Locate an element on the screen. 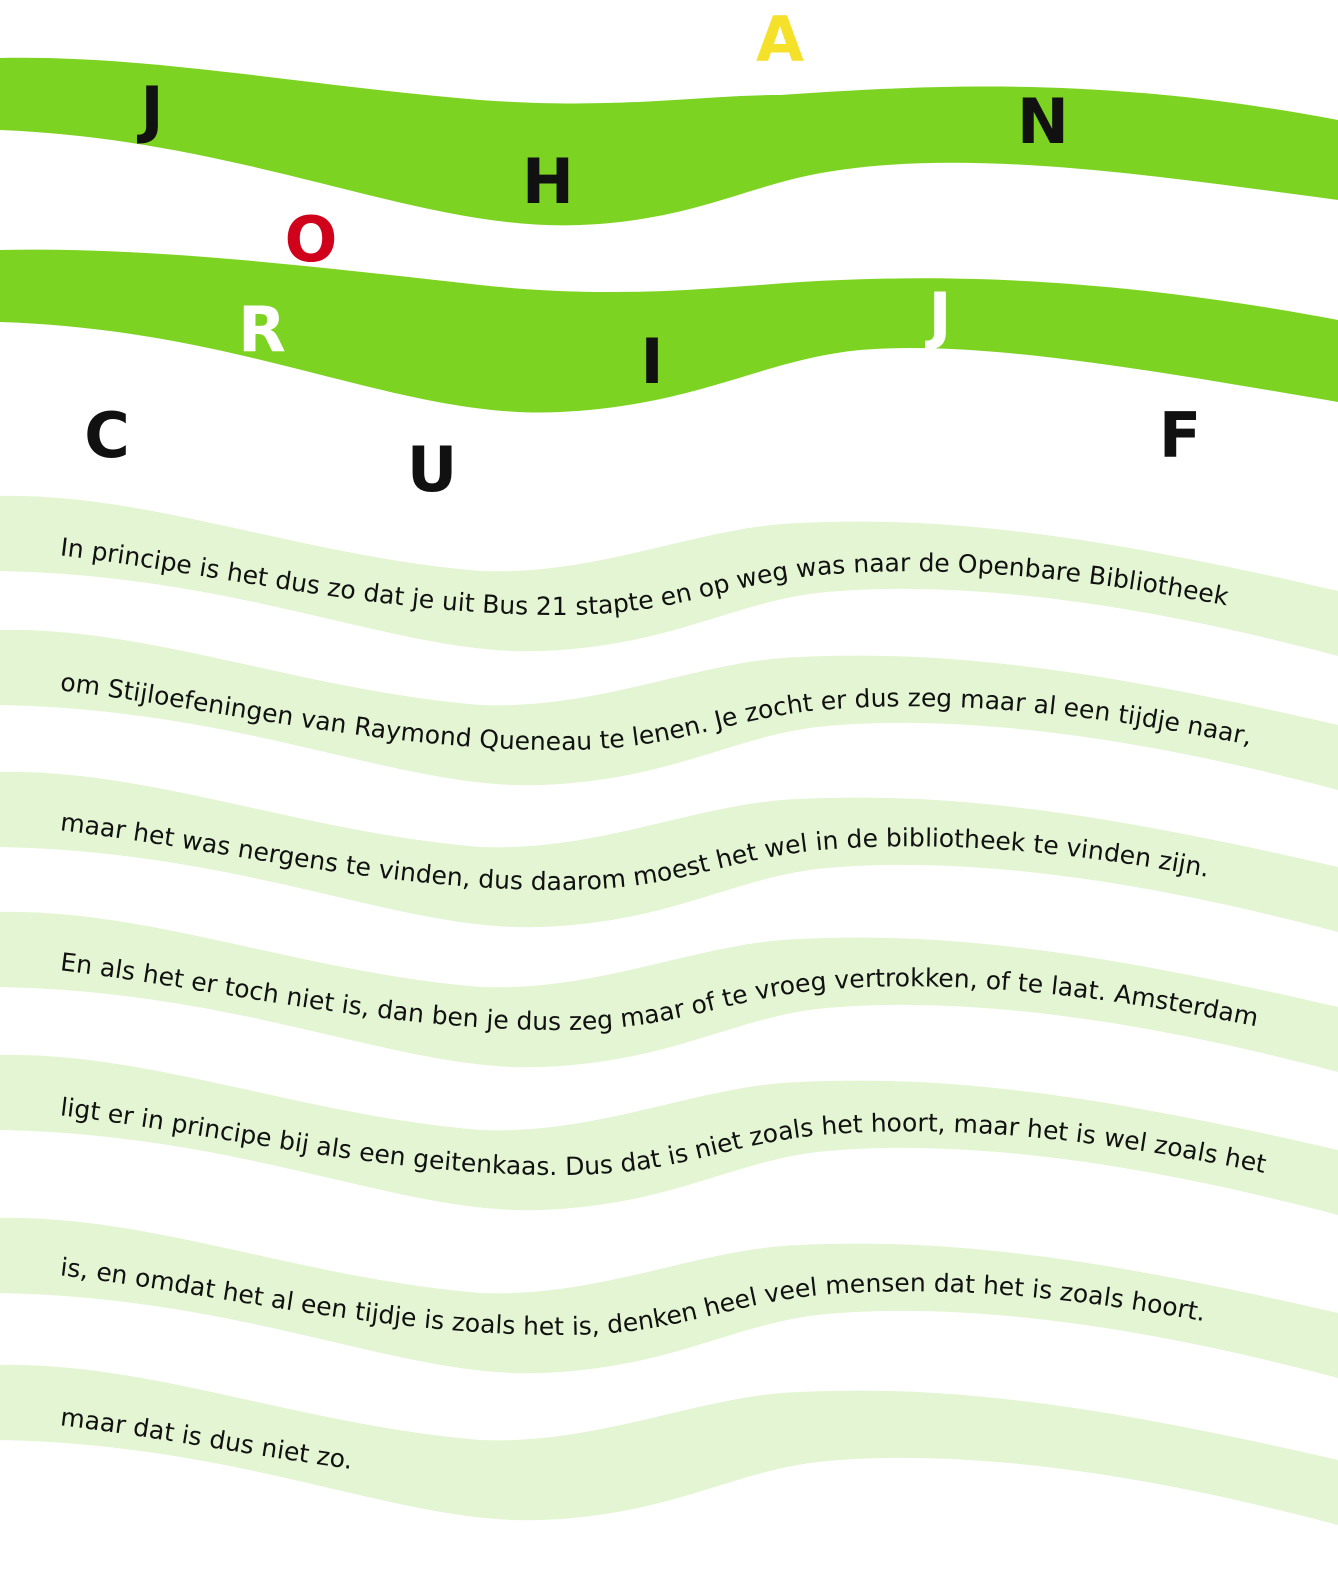 This screenshot has width=1338, height=1575. title-letter: A is located at coordinates (780, 39).